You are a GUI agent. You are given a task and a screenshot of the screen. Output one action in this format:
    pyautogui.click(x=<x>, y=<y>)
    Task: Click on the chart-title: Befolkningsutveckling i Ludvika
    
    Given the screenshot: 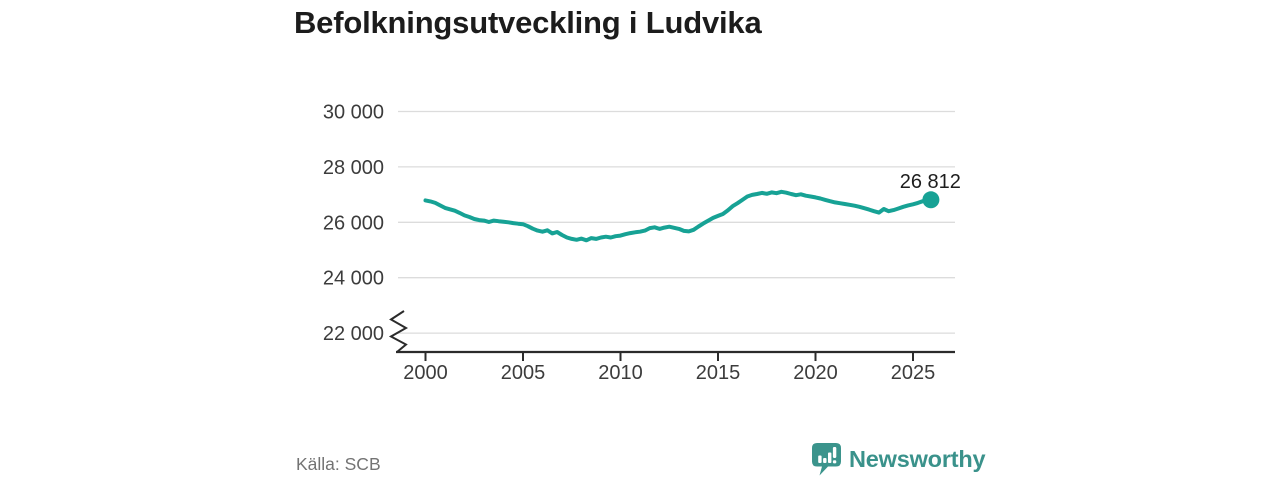 What is the action you would take?
    pyautogui.click(x=528, y=22)
    